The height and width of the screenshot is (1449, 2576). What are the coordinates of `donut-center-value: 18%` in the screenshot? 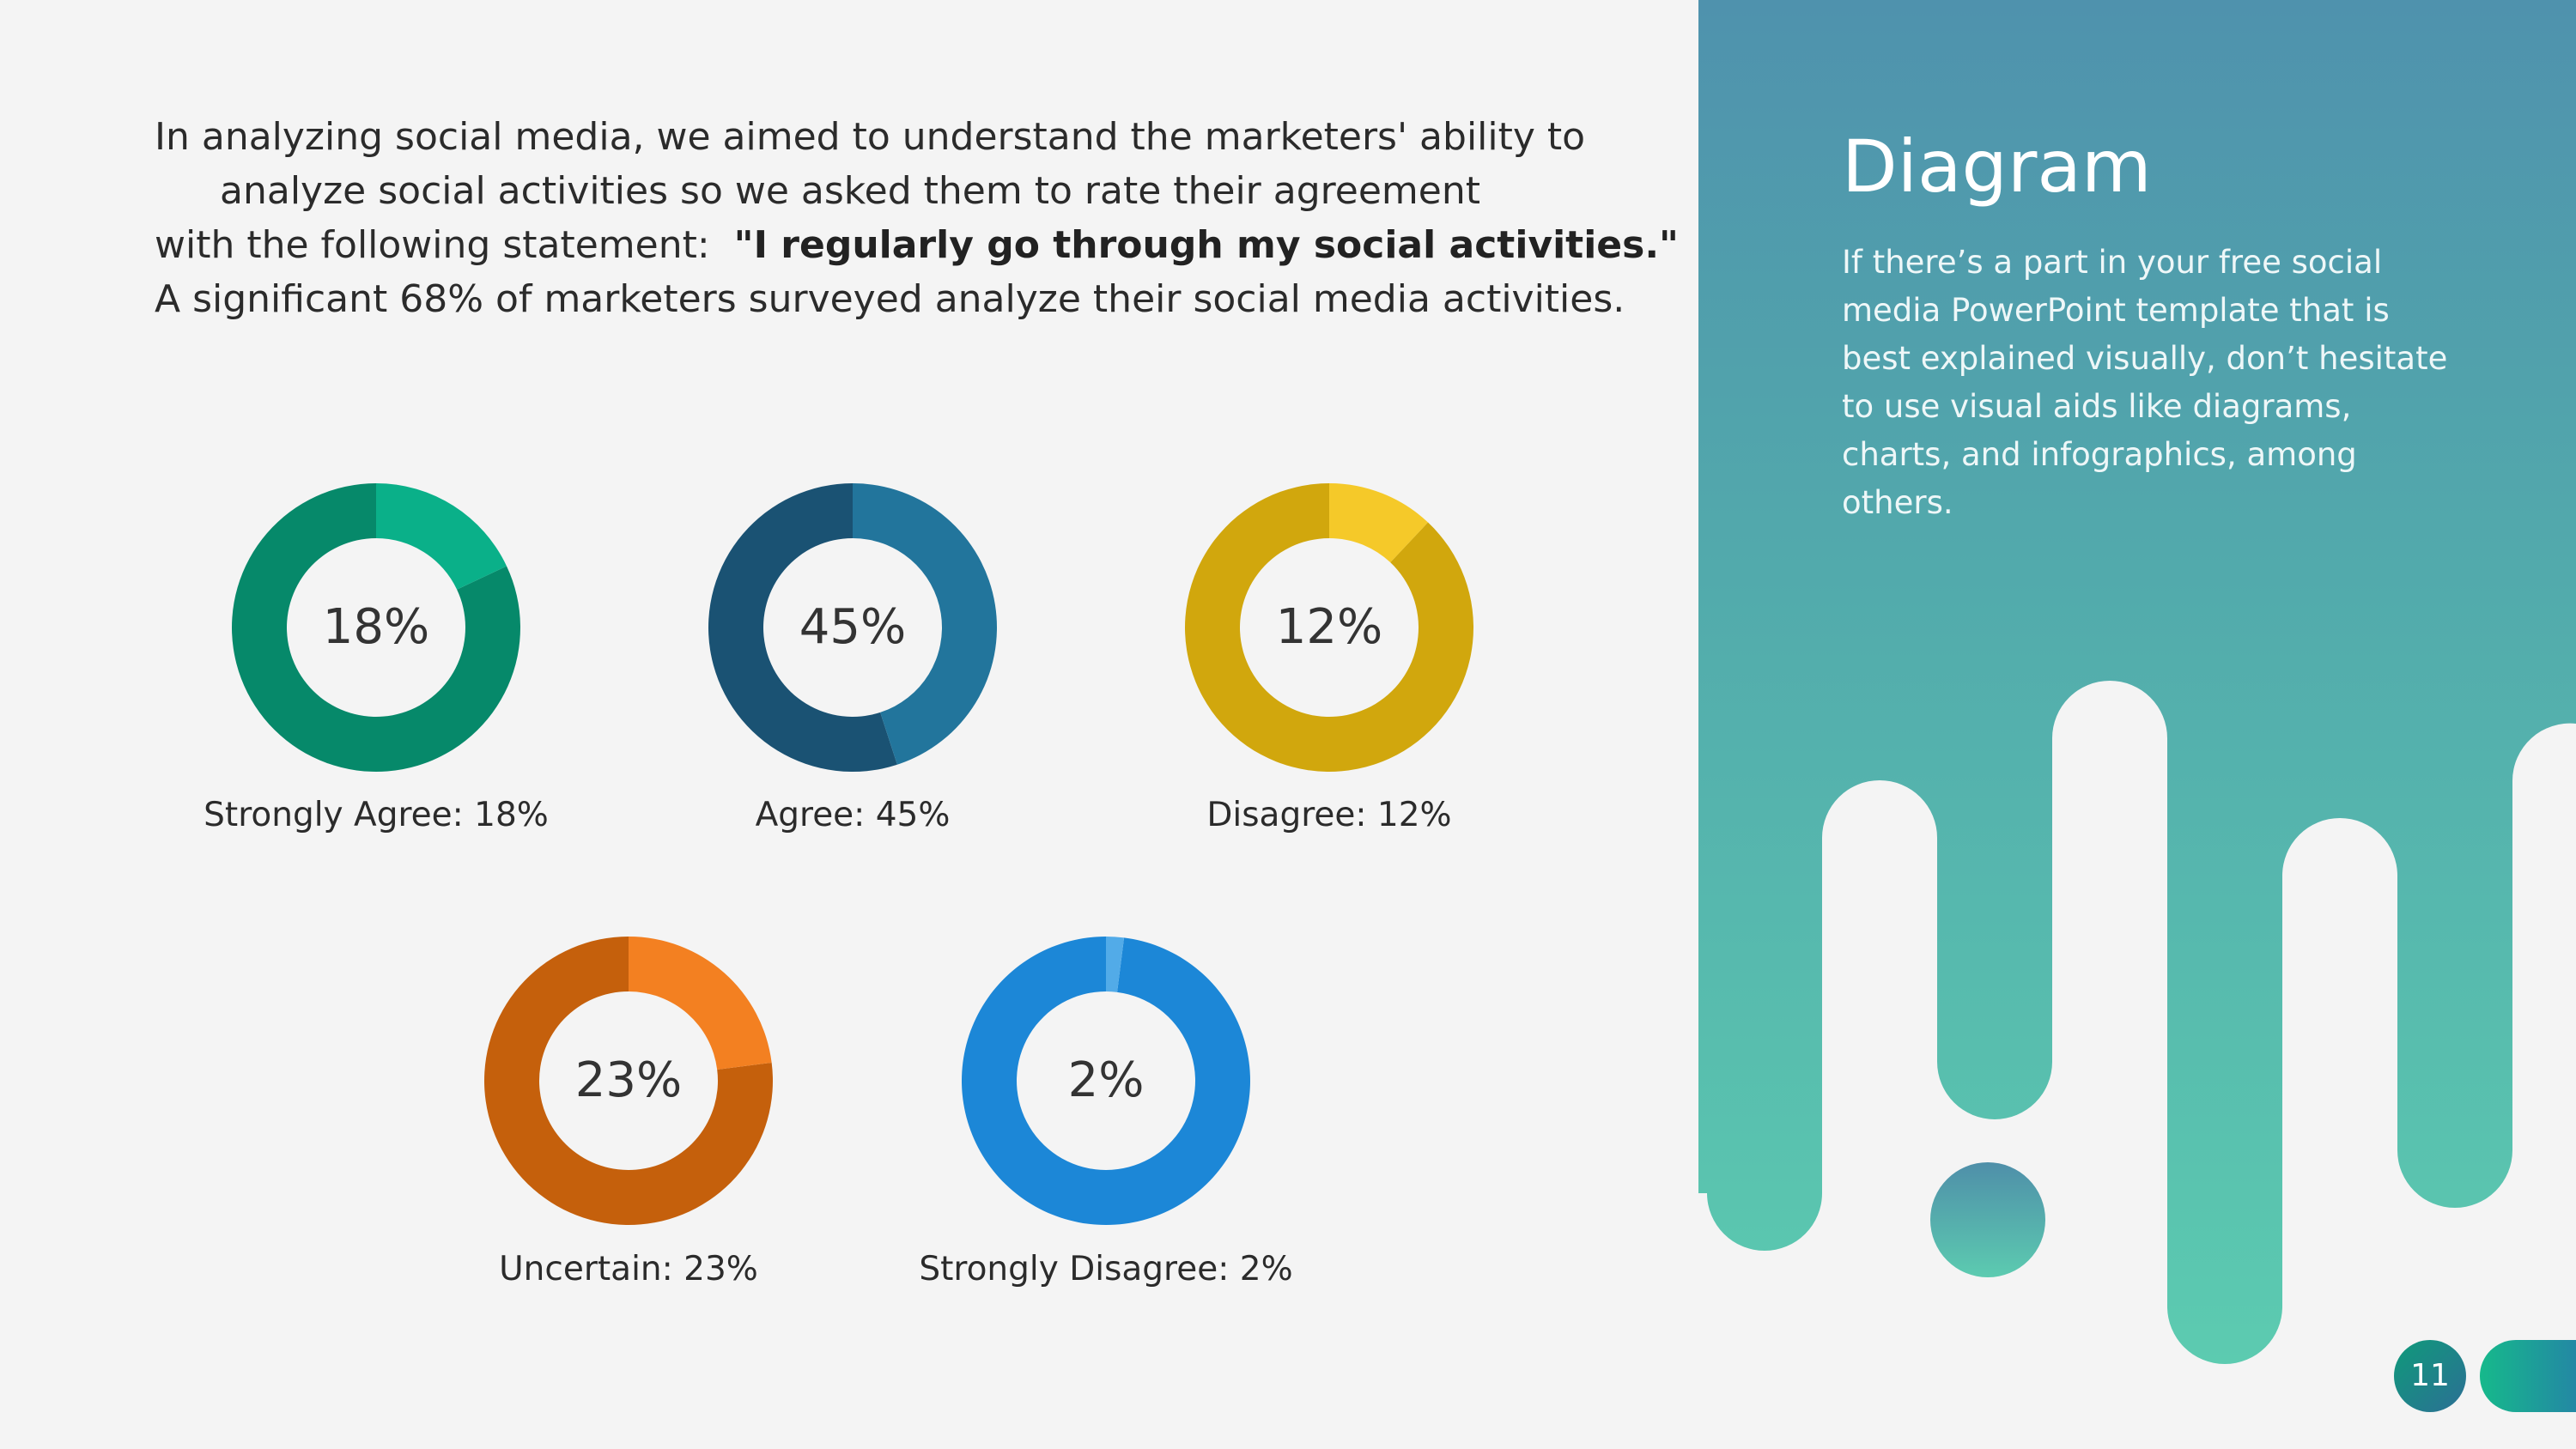 It's located at (376, 627).